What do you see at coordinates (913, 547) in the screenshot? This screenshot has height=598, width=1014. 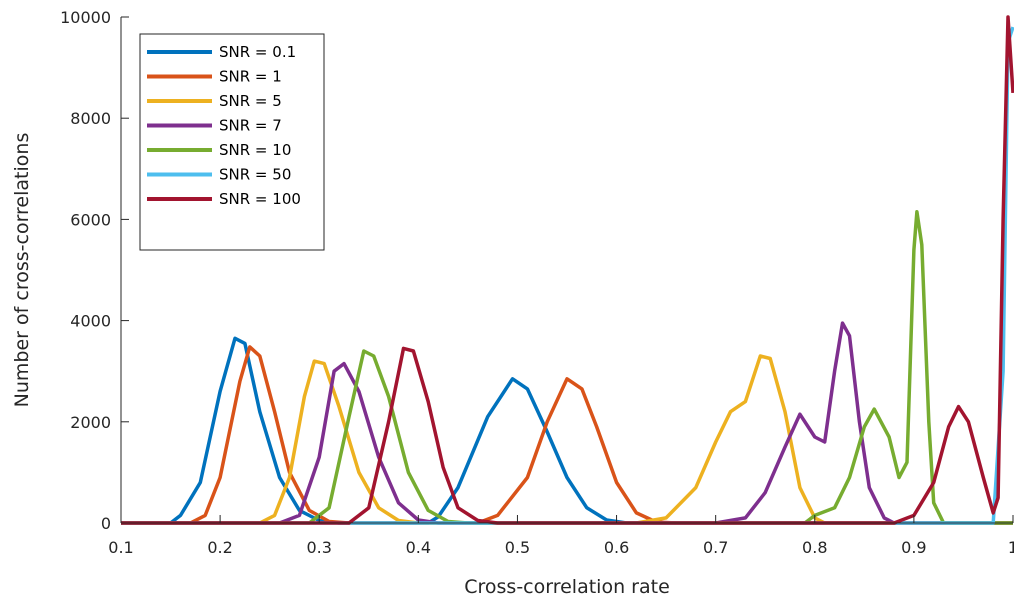 I see `x-tick-label: 0.9` at bounding box center [913, 547].